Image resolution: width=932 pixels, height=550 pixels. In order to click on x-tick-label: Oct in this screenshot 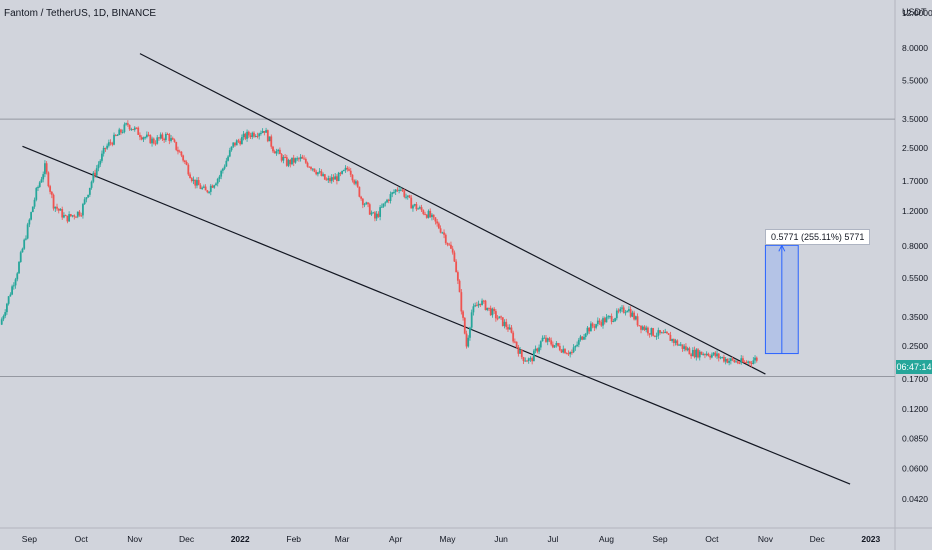, I will do `click(82, 539)`.